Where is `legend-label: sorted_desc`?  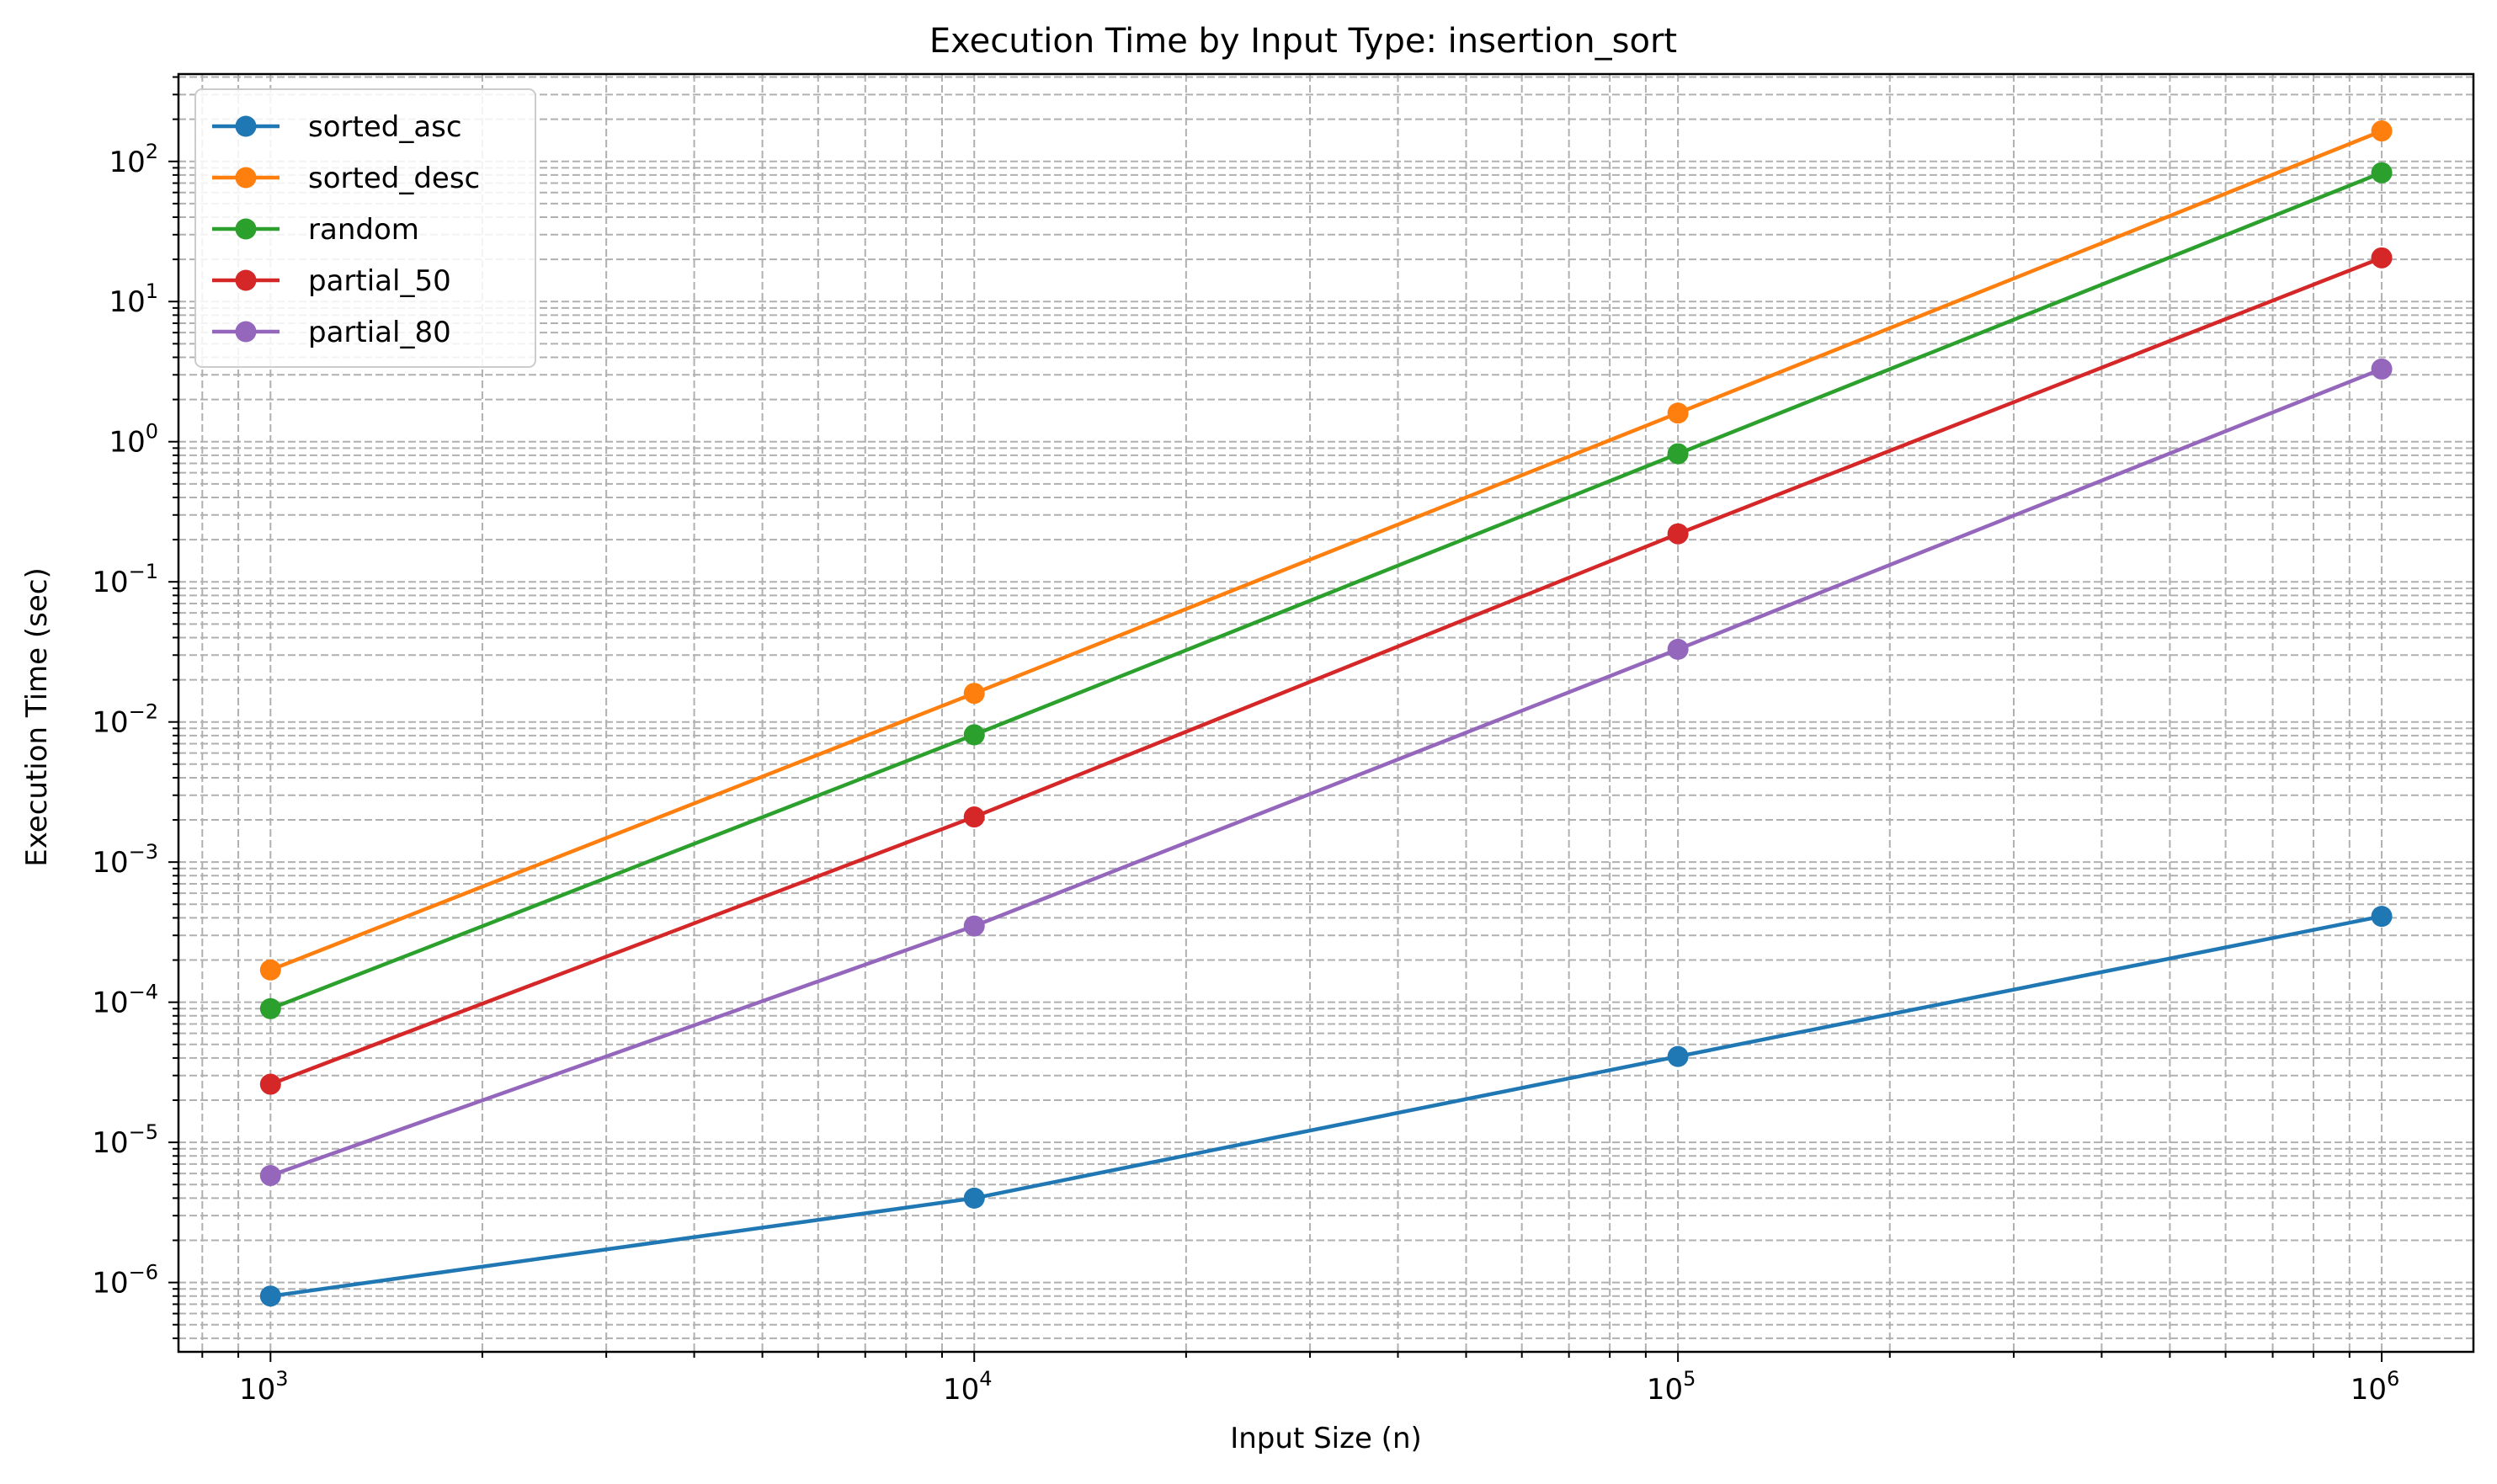 legend-label: sorted_desc is located at coordinates (394, 178).